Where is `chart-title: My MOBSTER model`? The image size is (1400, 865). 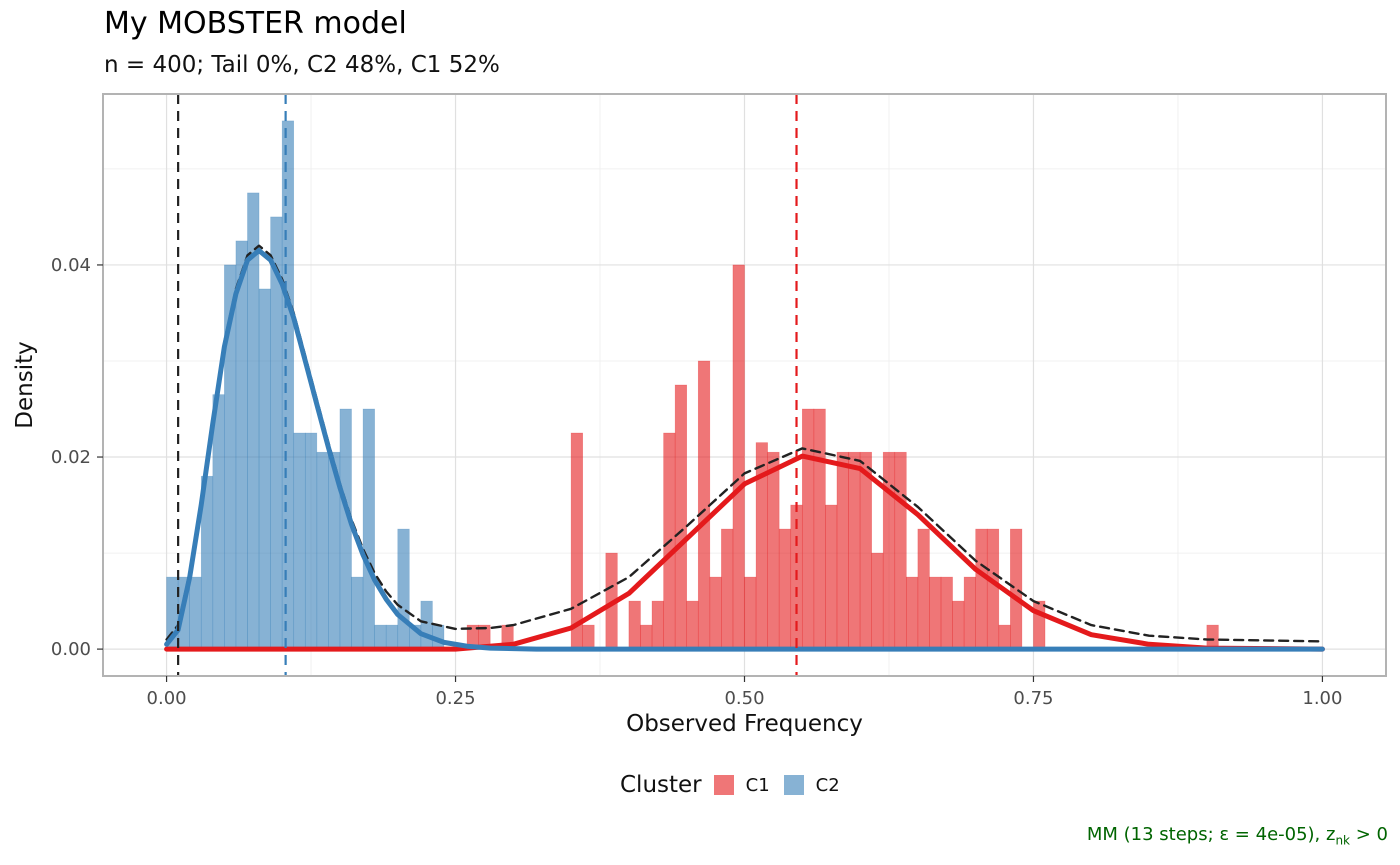
chart-title: My MOBSTER model is located at coordinates (255, 23).